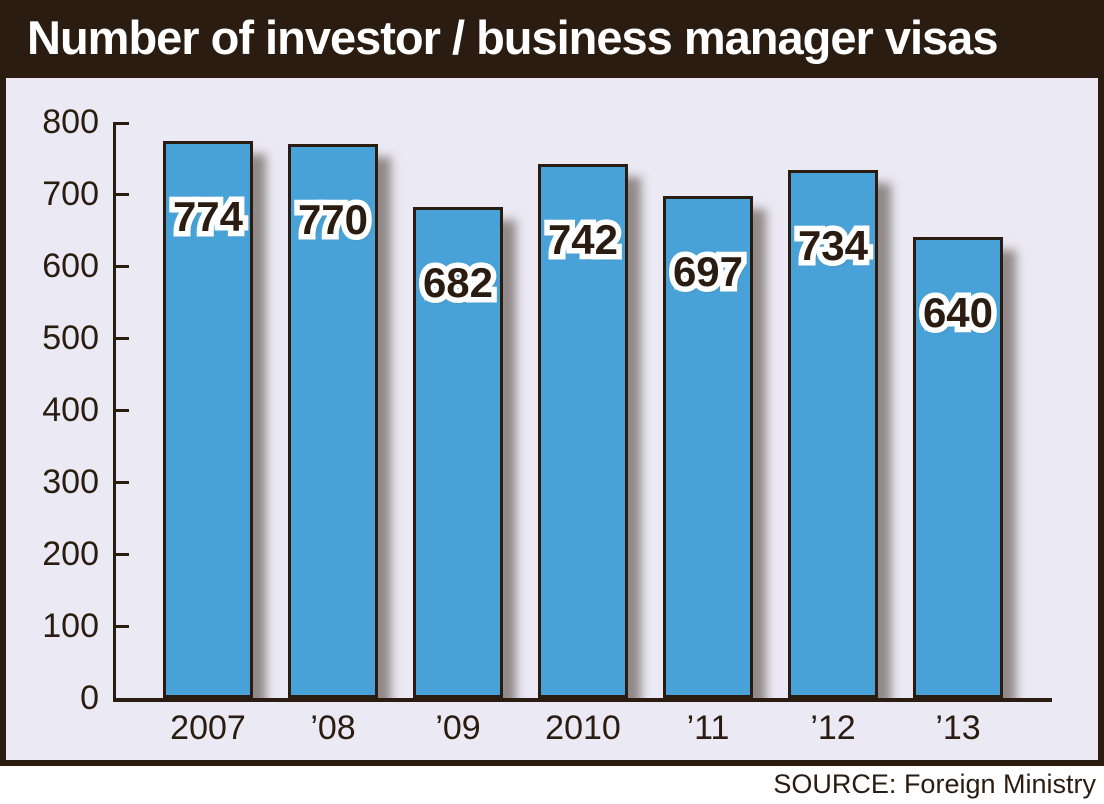 The width and height of the screenshot is (1104, 804). I want to click on x-axis-tick-label: ’11, so click(708, 728).